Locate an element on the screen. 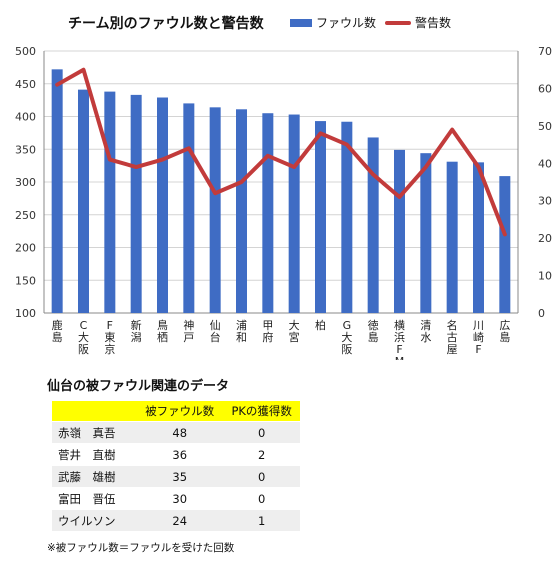 This screenshot has width=560, height=561. table-row: 菅井 直樹 36 2 is located at coordinates (176, 454).